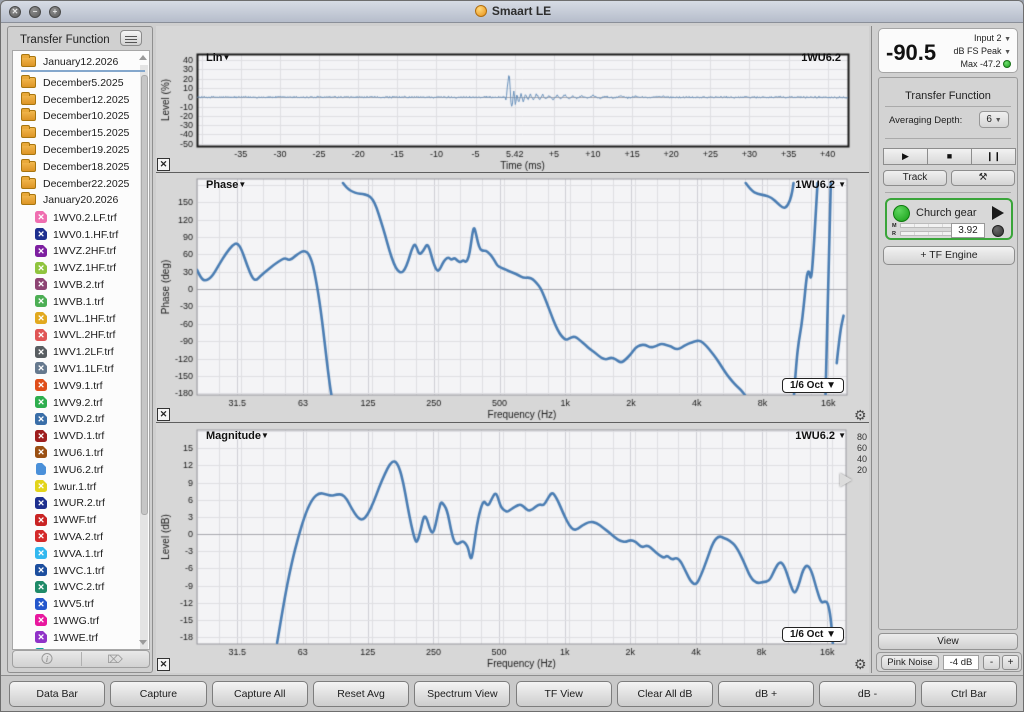  Describe the element at coordinates (949, 156) in the screenshot. I see `stop-button: ■` at that location.